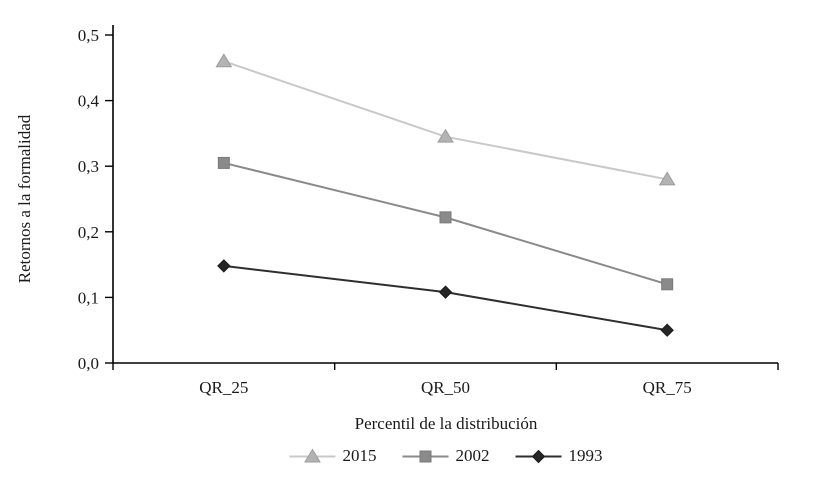 The height and width of the screenshot is (482, 826). Describe the element at coordinates (585, 455) in the screenshot. I see `legend-label-1993: 1993` at that location.